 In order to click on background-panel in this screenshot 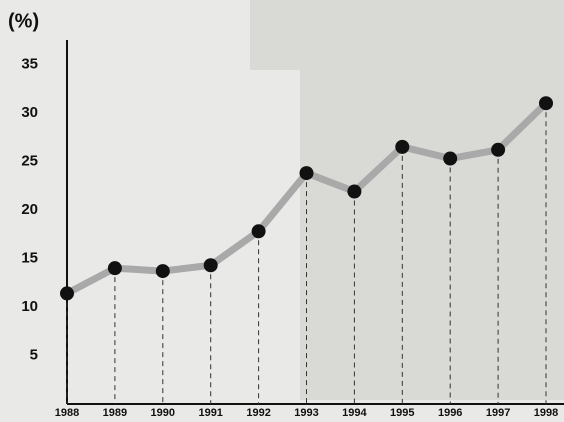, I will do `click(407, 35)`.